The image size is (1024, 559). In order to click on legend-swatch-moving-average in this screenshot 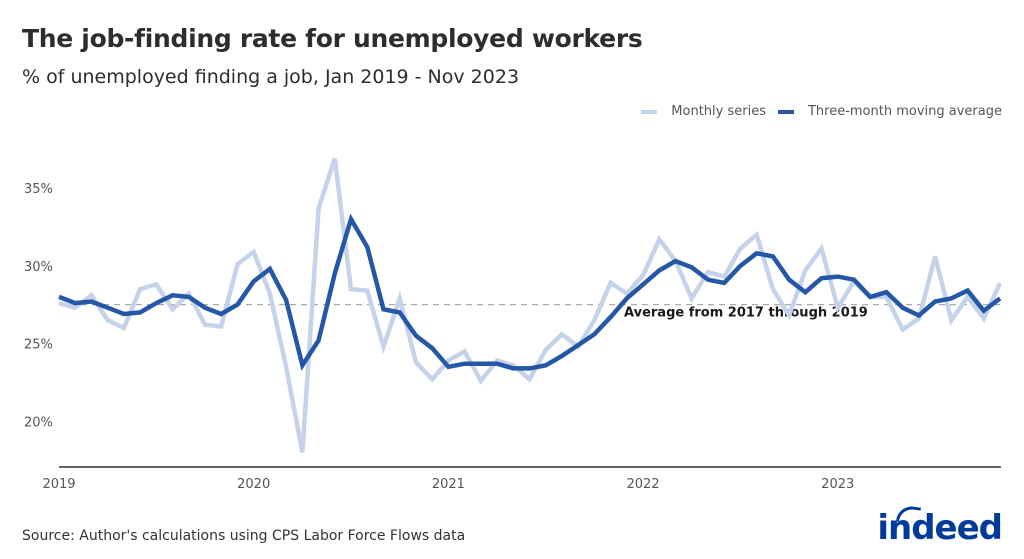, I will do `click(785, 111)`.